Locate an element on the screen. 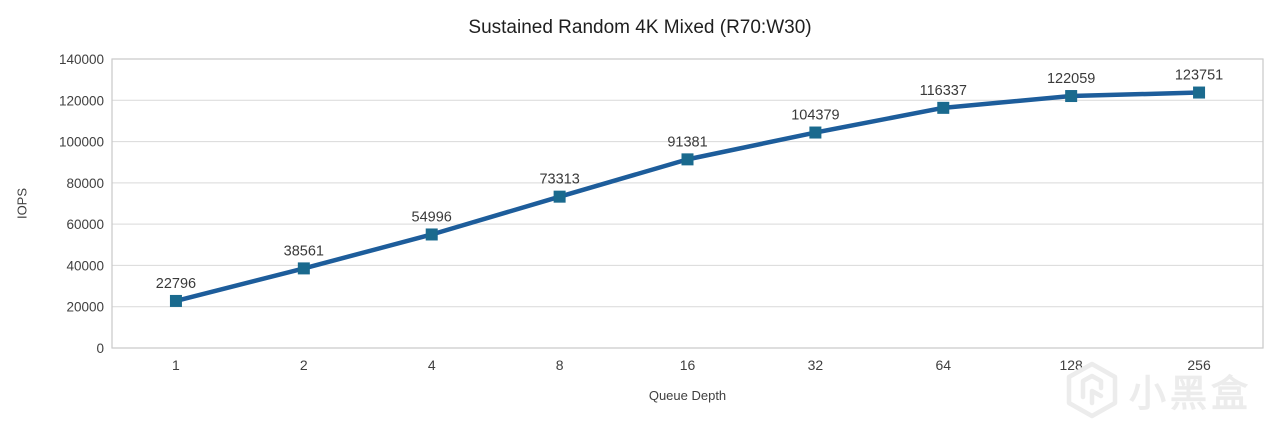 This screenshot has width=1280, height=427. x-tick-label: 16 is located at coordinates (688, 365).